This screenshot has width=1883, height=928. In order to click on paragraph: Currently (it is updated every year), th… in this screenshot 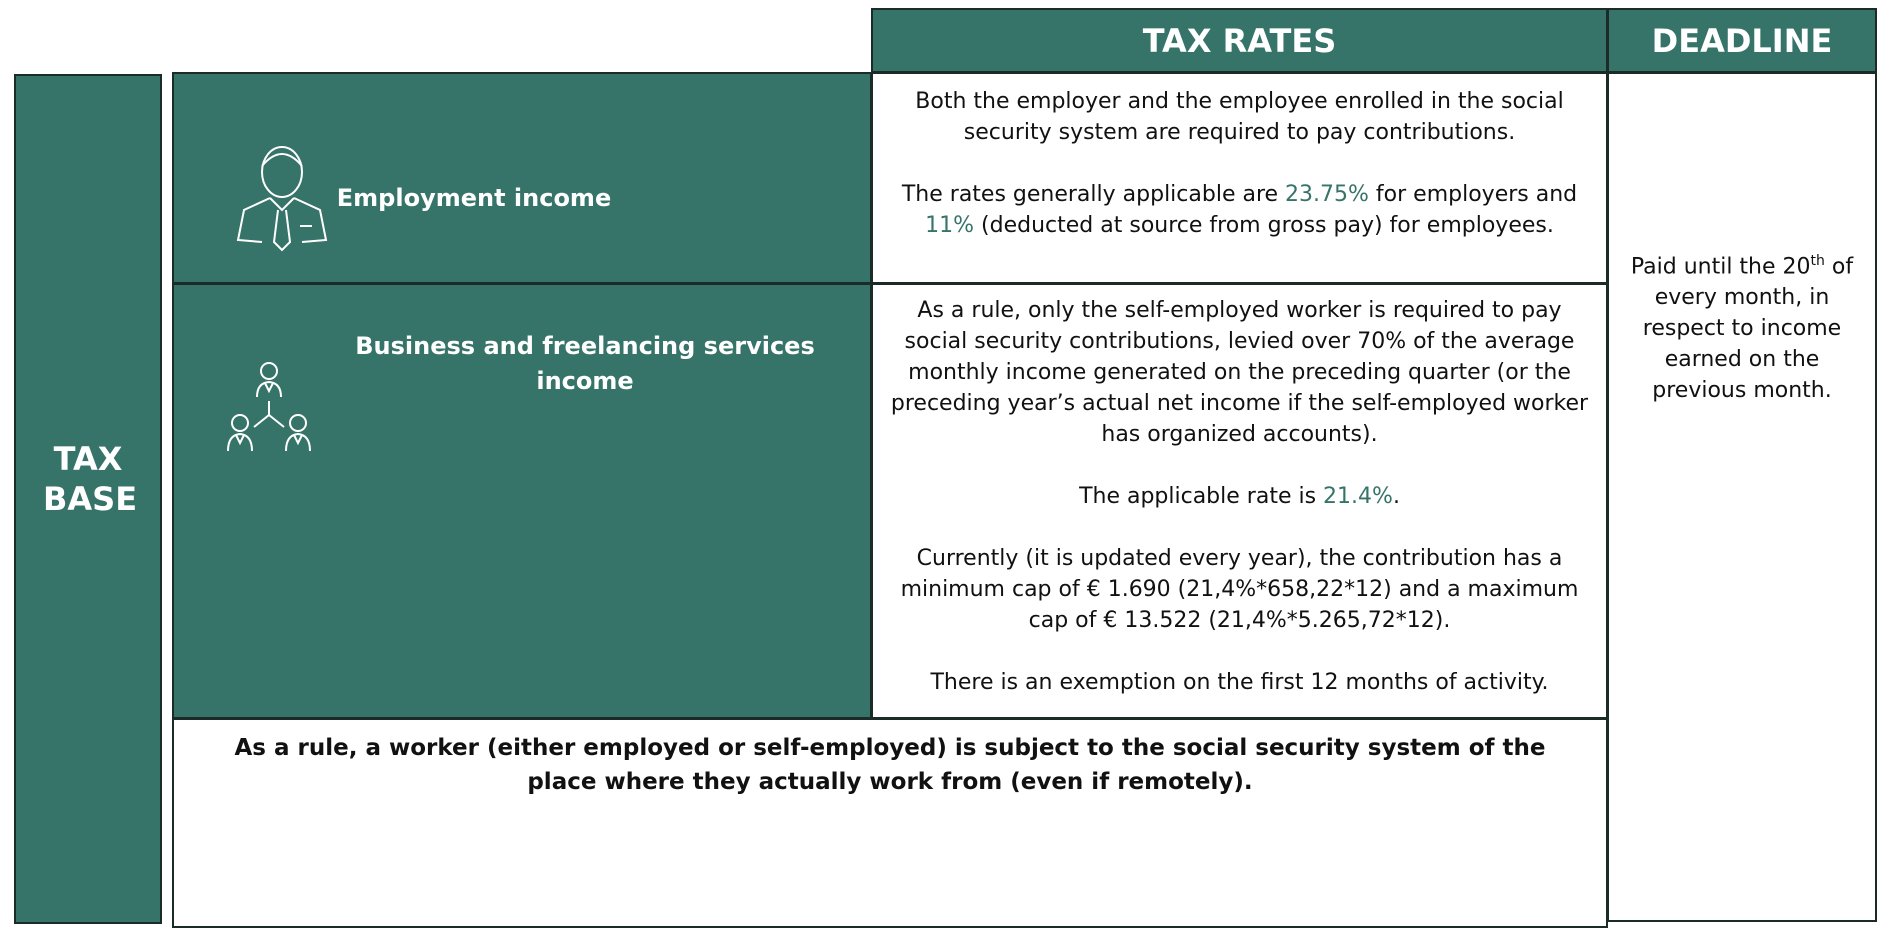, I will do `click(1239, 589)`.